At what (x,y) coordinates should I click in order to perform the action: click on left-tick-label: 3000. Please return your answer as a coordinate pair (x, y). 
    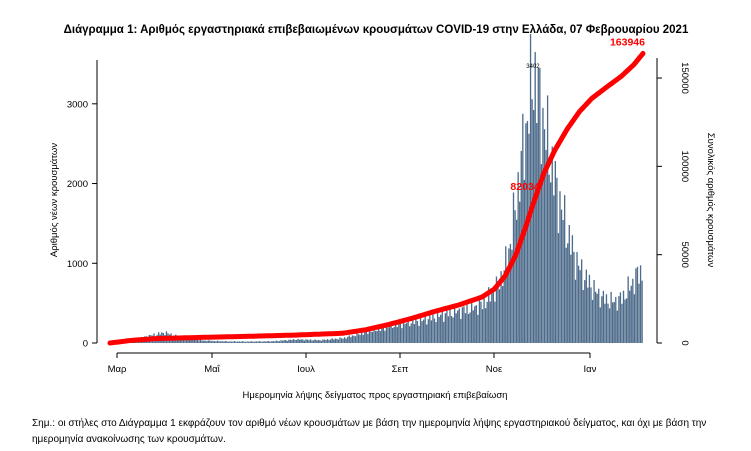
    Looking at the image, I should click on (77, 104).